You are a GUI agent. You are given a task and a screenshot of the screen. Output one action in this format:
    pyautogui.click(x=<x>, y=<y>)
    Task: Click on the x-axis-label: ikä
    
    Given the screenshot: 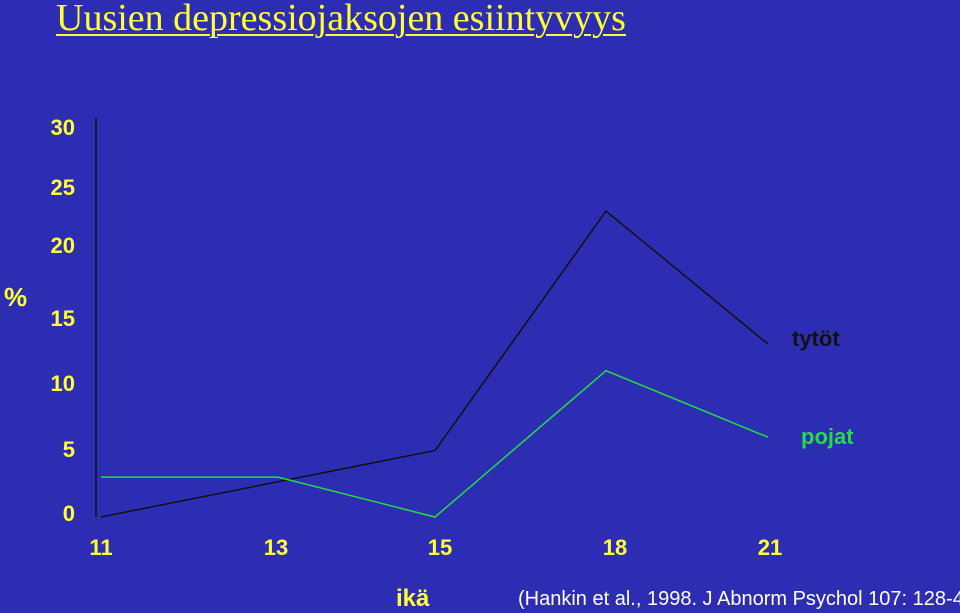 What is the action you would take?
    pyautogui.click(x=413, y=598)
    